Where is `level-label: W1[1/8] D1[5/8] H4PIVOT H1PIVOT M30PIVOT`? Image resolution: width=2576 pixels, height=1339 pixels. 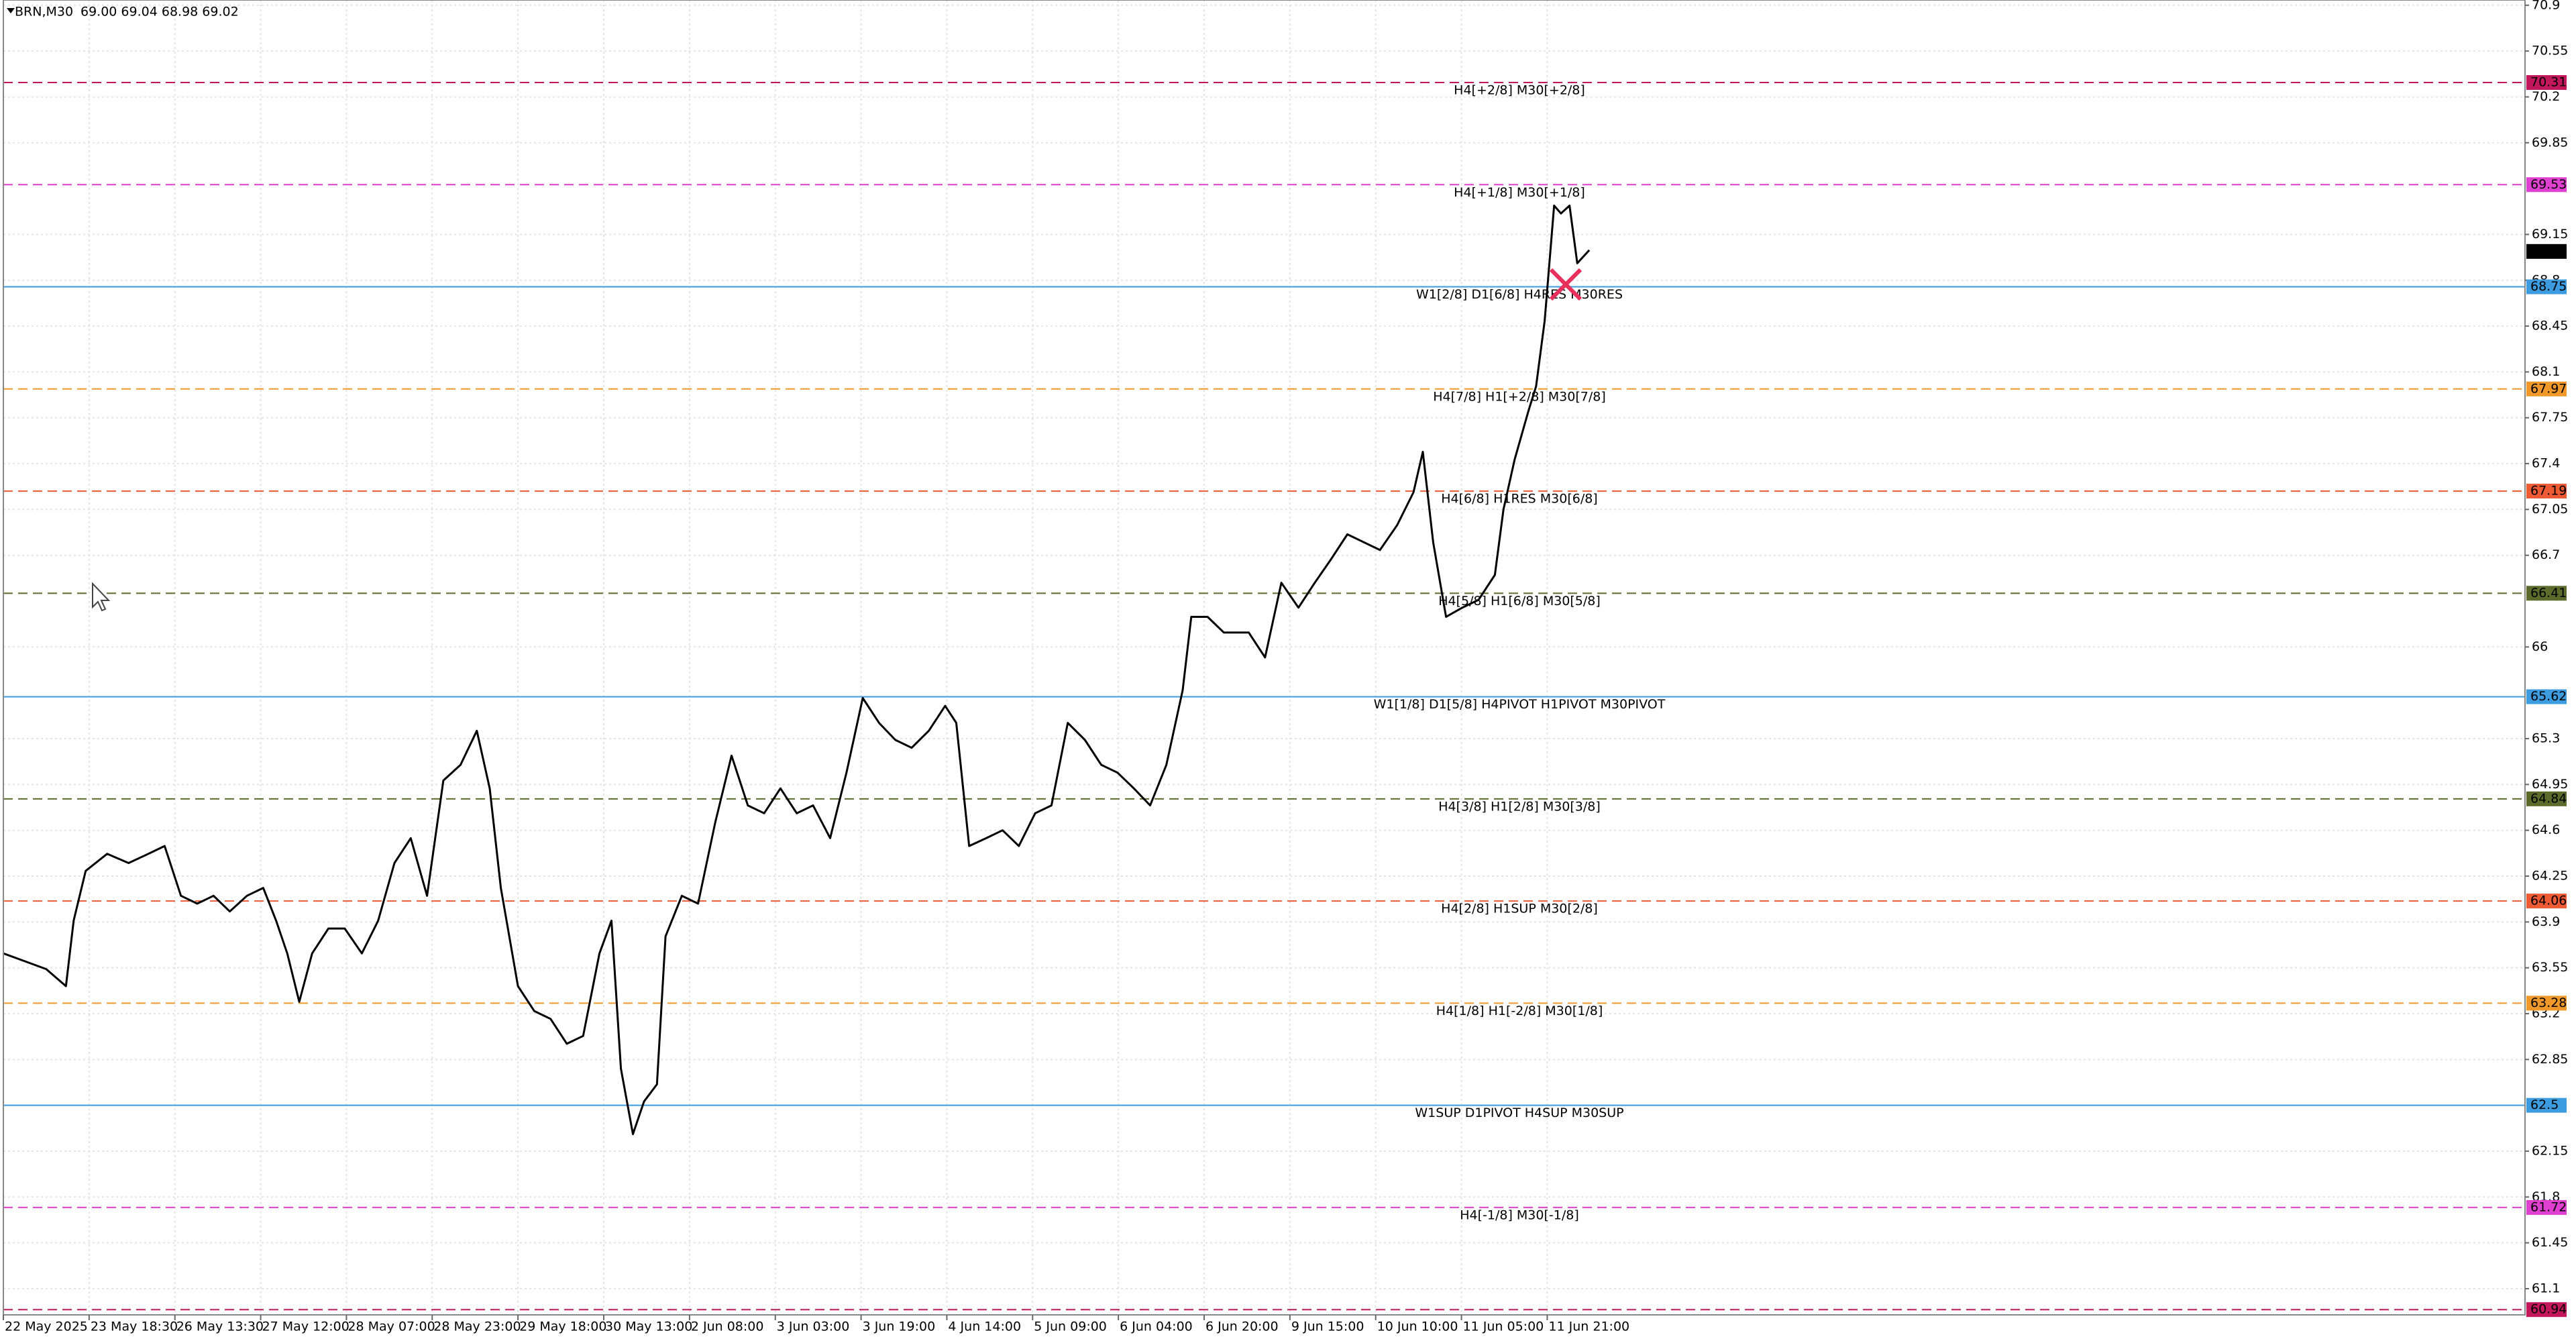 level-label: W1[1/8] D1[5/8] H4PIVOT H1PIVOT M30PIVOT is located at coordinates (1520, 704).